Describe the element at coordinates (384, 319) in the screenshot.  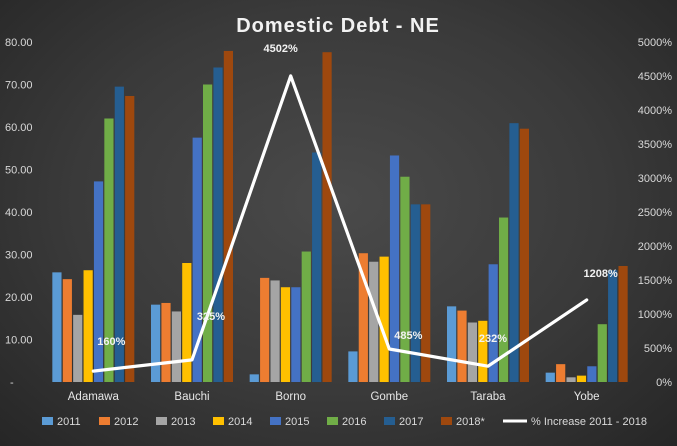
I see `bar-2014-gombe` at that location.